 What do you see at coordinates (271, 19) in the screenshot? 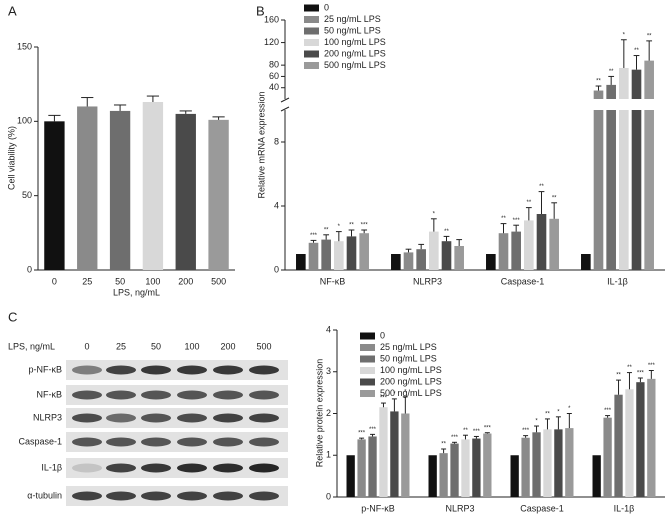
I see `y-tick-label: 160` at bounding box center [271, 19].